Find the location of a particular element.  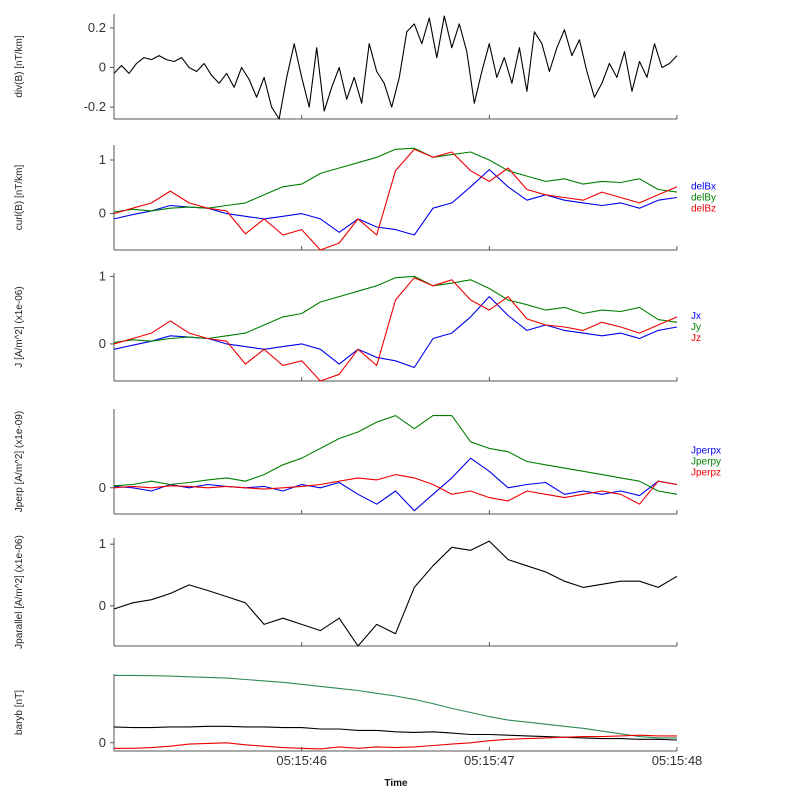

x-tick-label: 05:15:47 is located at coordinates (489, 760).